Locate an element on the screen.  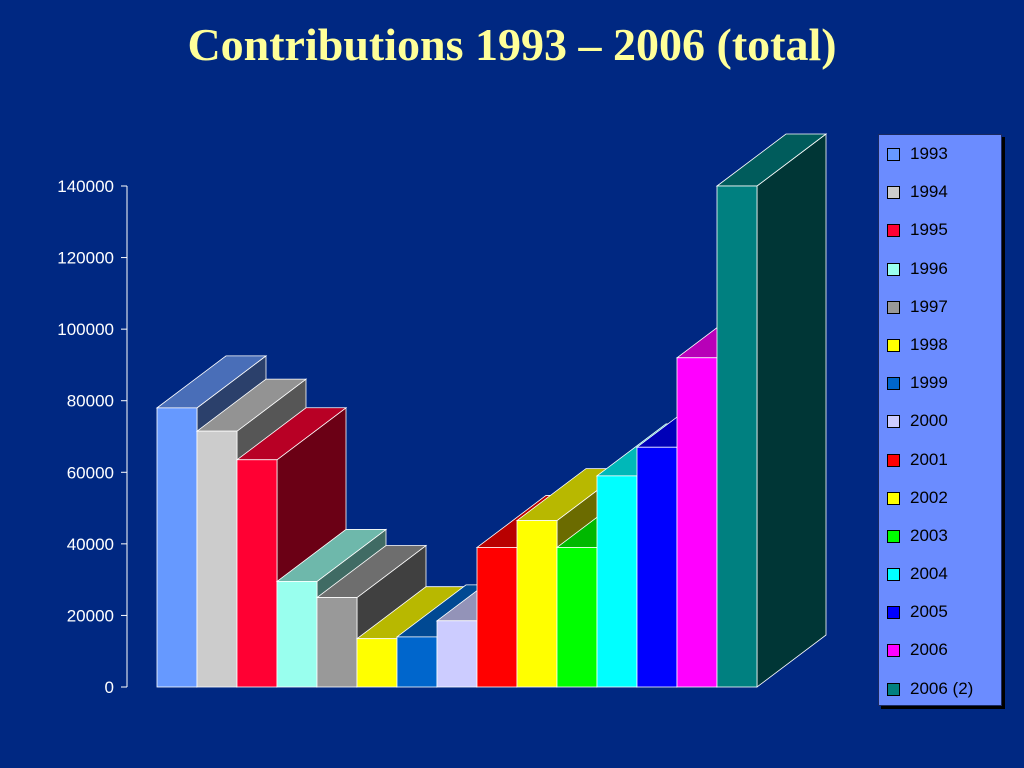
y-tick-label: 100000 is located at coordinates (85, 329).